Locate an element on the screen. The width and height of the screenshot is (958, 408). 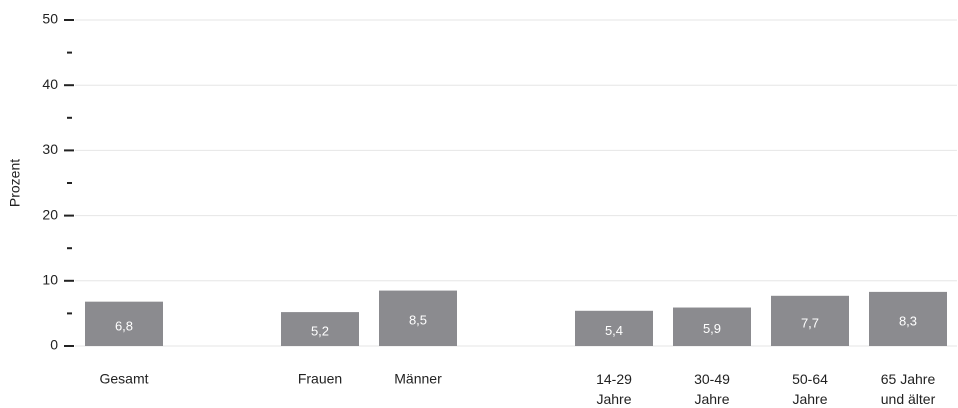
x-tick-label: 30-49 Jahre is located at coordinates (712, 389).